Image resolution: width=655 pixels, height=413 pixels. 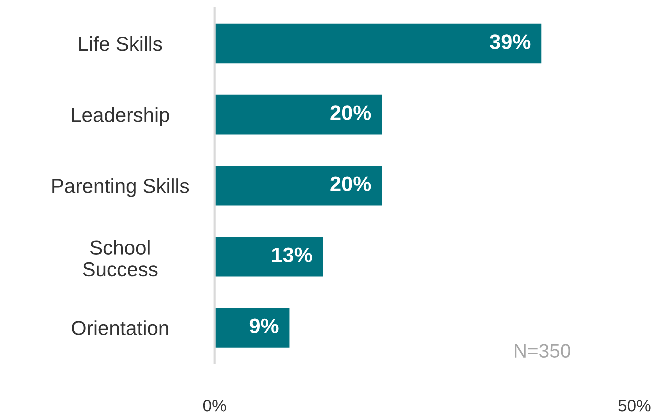 I want to click on data-label: 13%, so click(x=292, y=255).